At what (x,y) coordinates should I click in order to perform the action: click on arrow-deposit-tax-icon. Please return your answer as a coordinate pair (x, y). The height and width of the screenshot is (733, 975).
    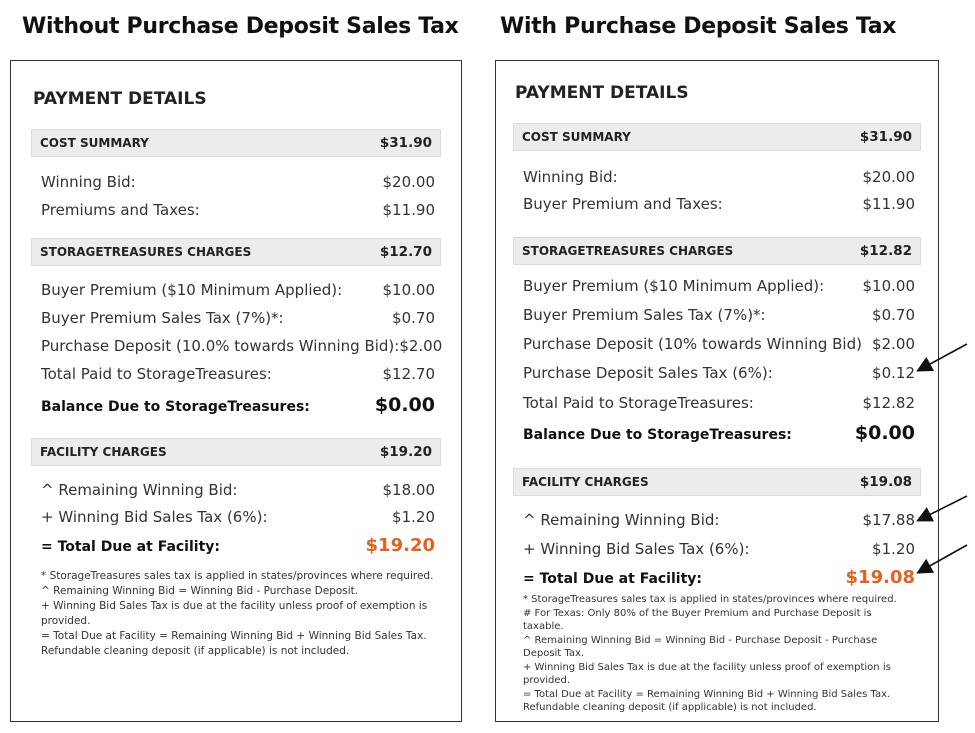
    Looking at the image, I should click on (942, 357).